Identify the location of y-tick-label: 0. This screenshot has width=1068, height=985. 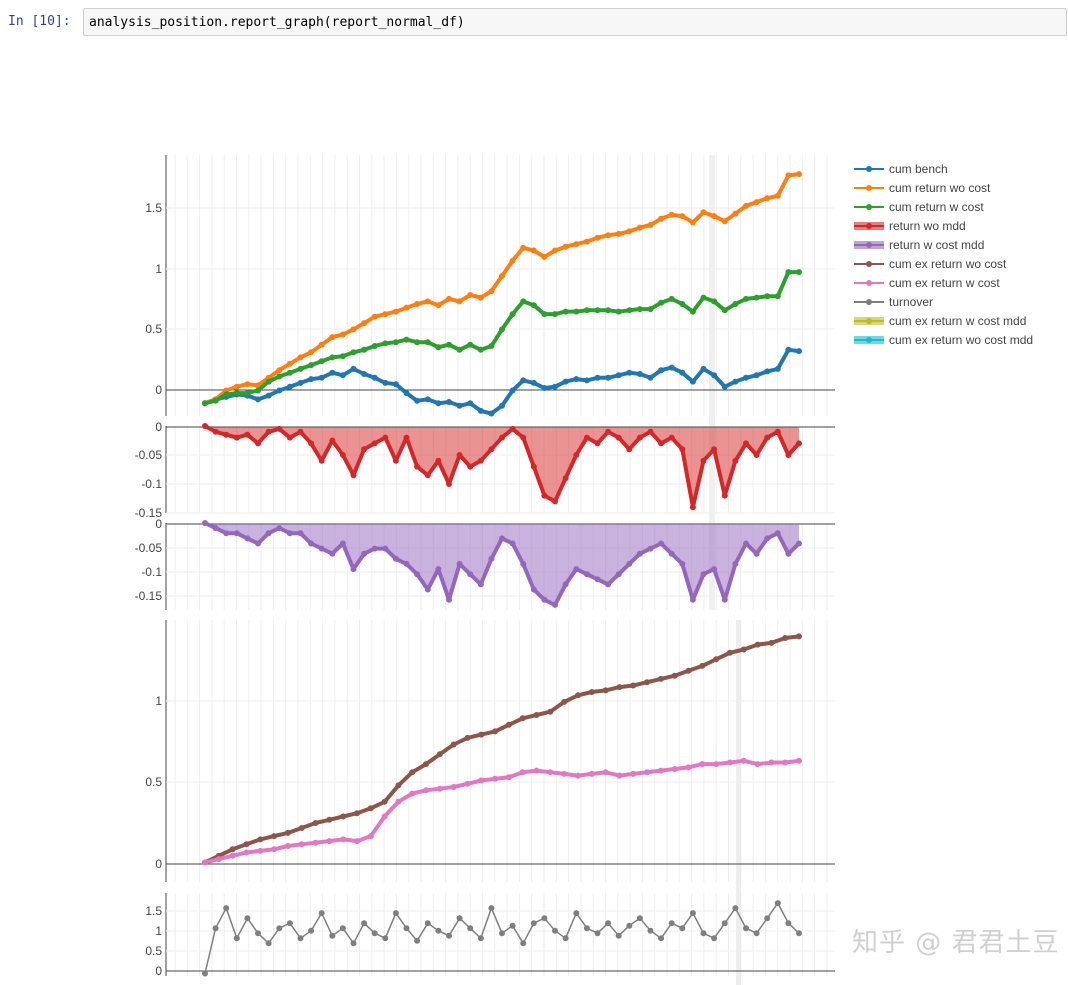
(158, 971).